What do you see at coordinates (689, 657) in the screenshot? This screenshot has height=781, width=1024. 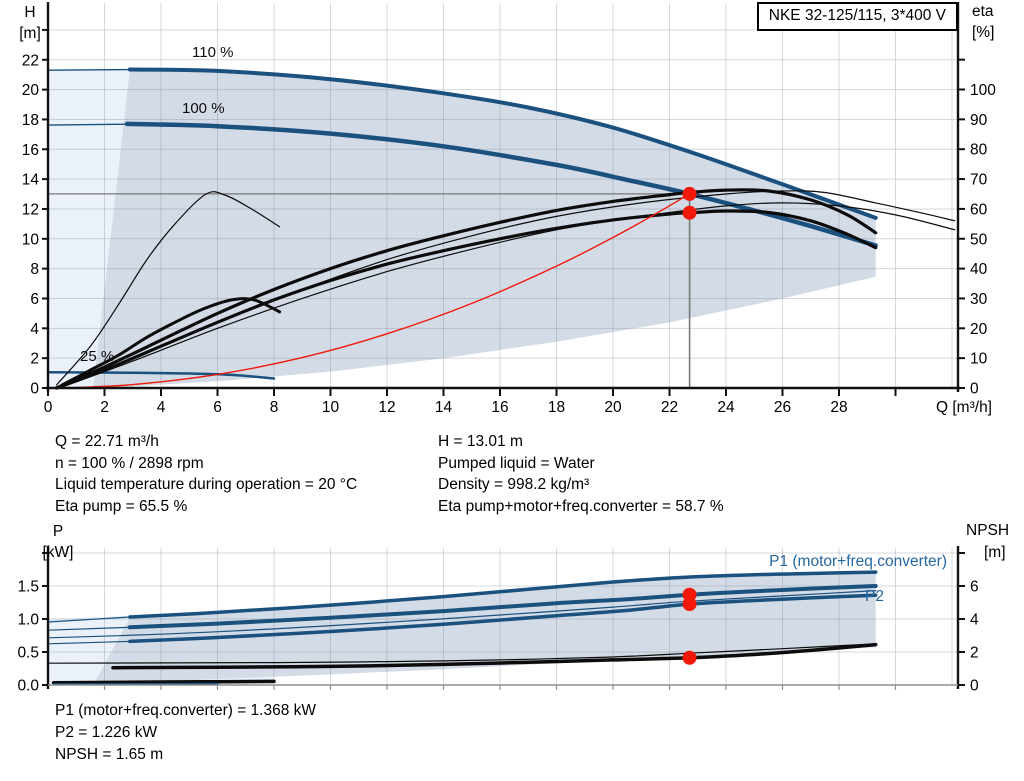 I see `duty-point-npsh` at bounding box center [689, 657].